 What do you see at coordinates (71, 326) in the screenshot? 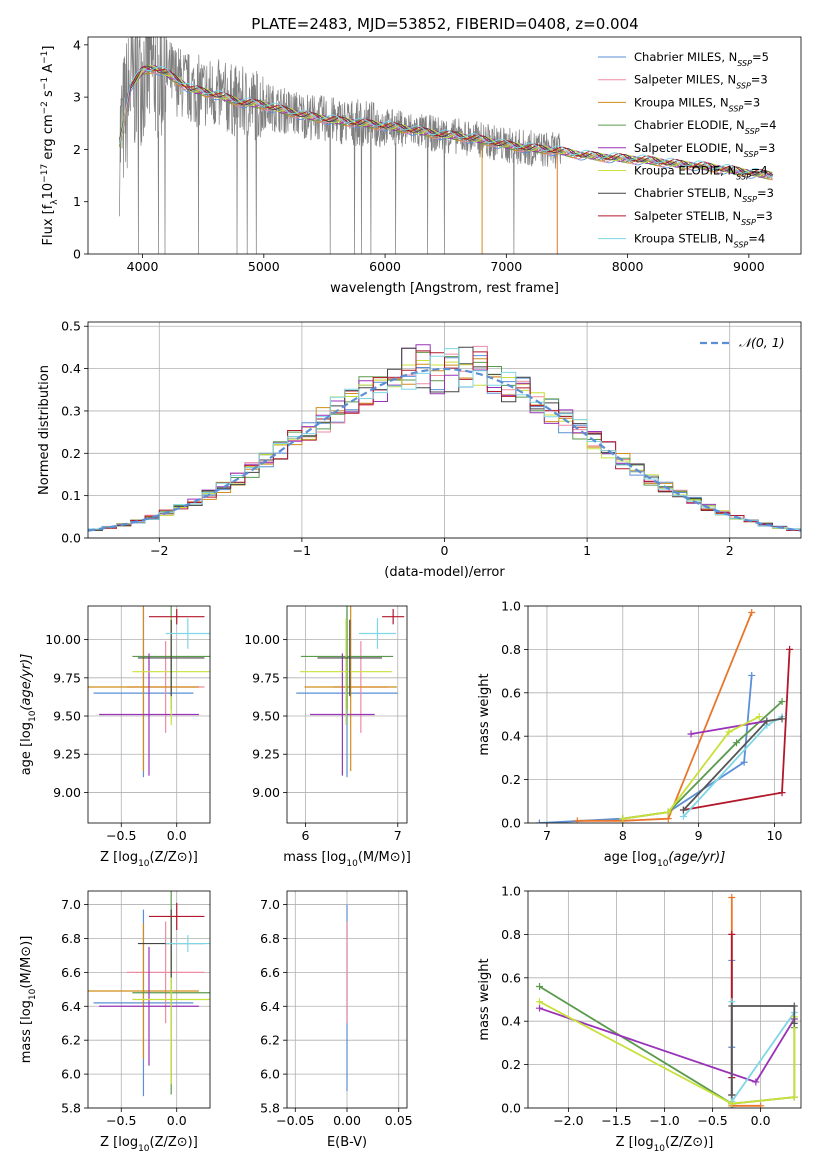
I see `y-tick-label: 0.5` at bounding box center [71, 326].